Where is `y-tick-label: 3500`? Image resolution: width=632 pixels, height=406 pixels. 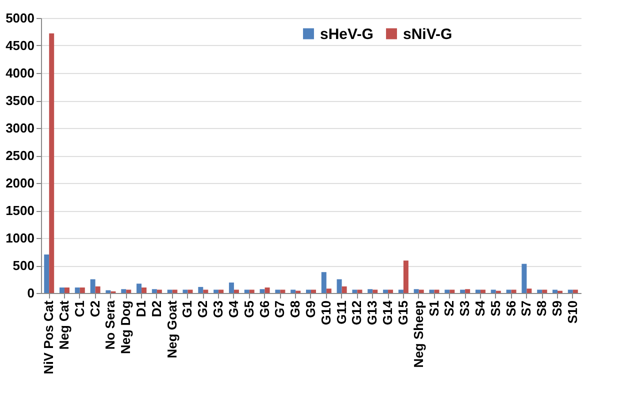
y-tick-label: 3500 is located at coordinates (20, 100).